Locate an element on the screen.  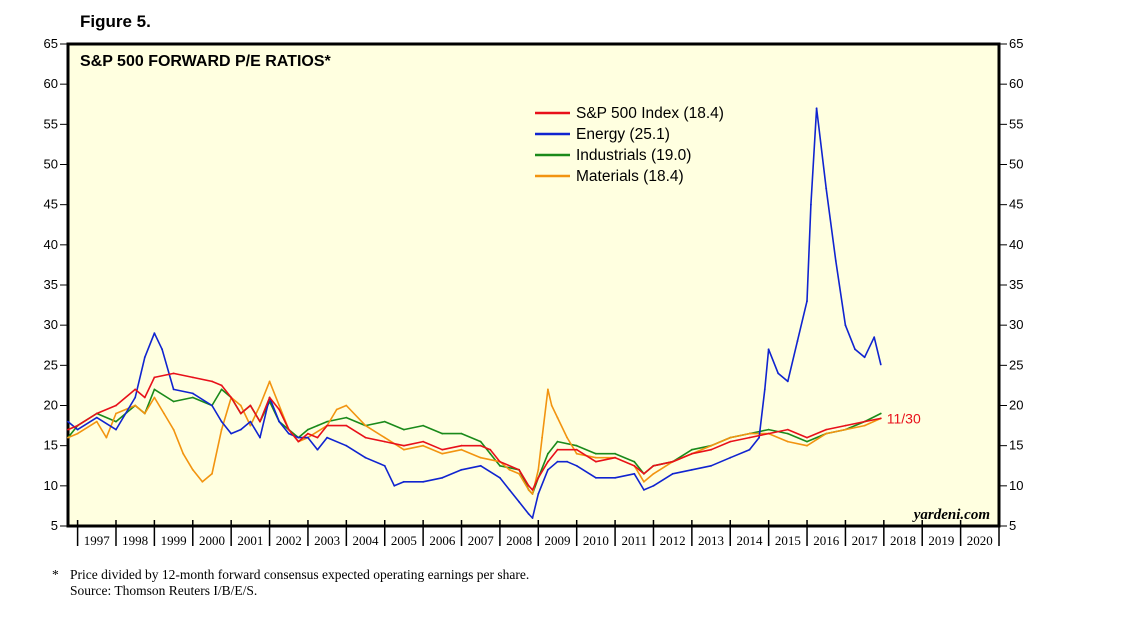
y-tick-label-left: 35 is located at coordinates (51, 284).